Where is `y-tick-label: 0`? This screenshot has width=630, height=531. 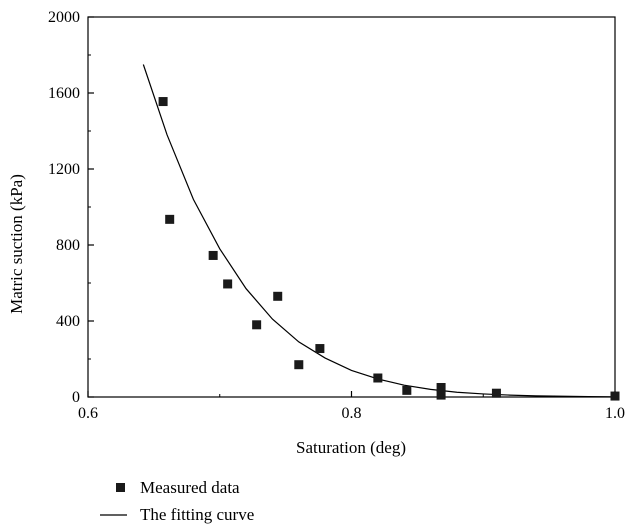
y-tick-label: 0 is located at coordinates (76, 397).